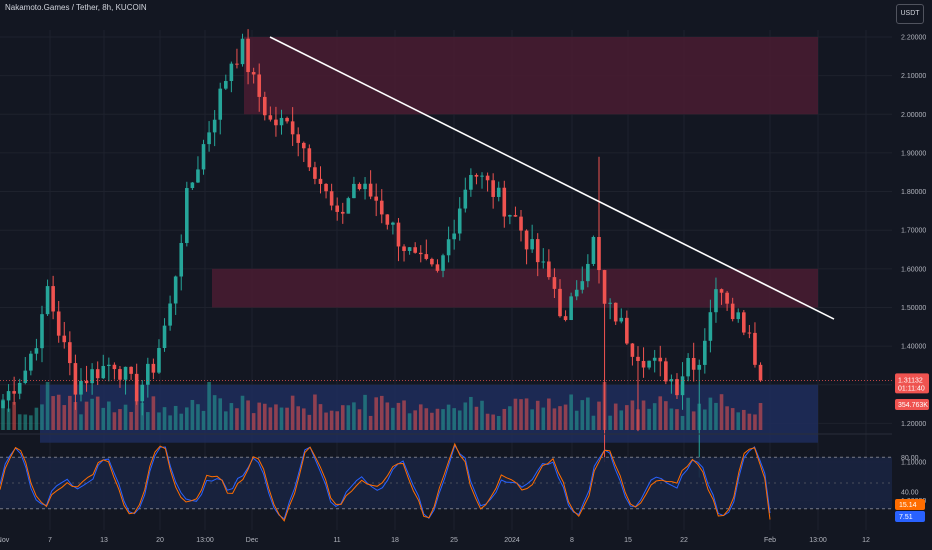  Describe the element at coordinates (385, 482) in the screenshot. I see `stoch-d-line` at that location.